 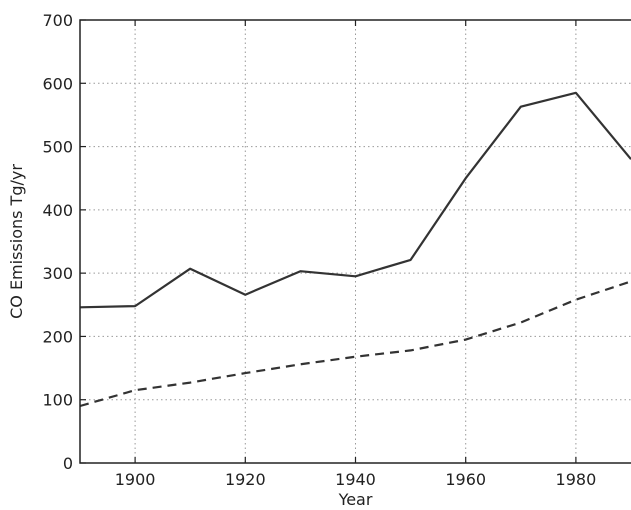 What do you see at coordinates (576, 479) in the screenshot?
I see `x-tick-label: 1980` at bounding box center [576, 479].